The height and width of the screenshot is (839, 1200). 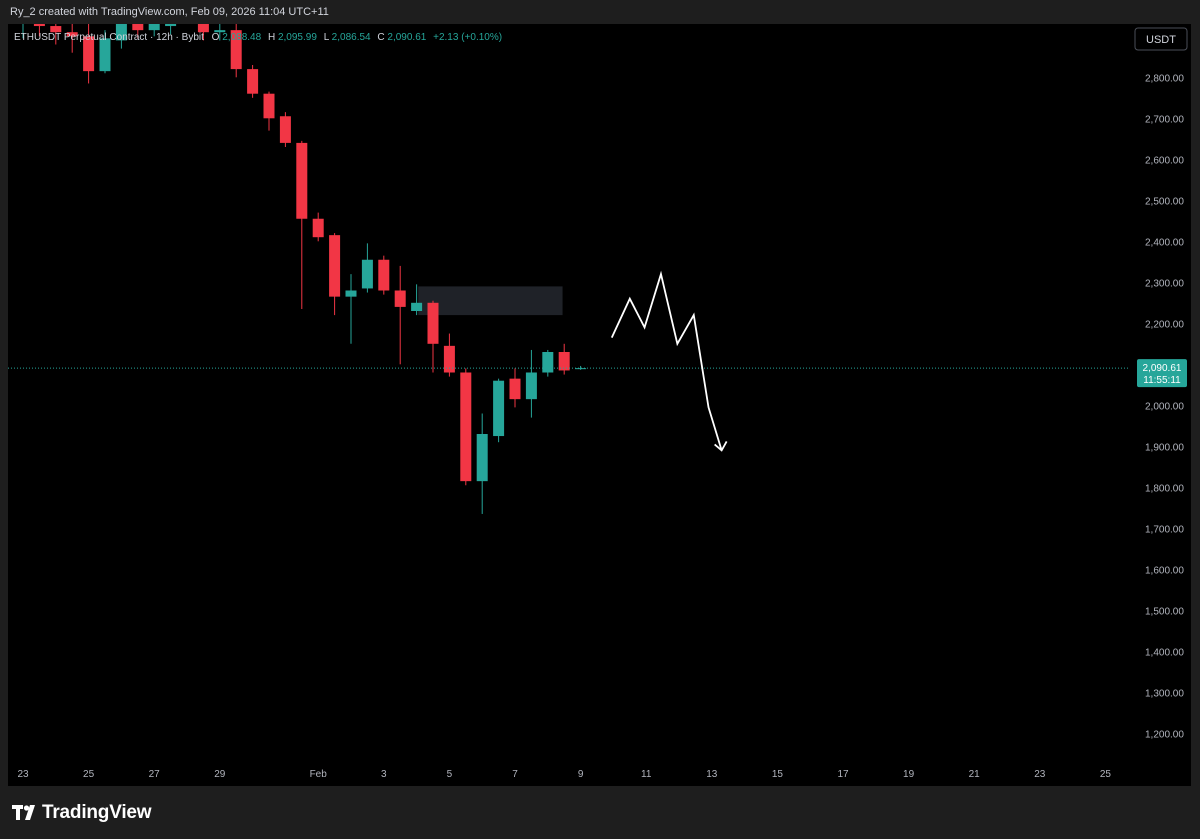 I want to click on legend-high-value: 2,095.99, so click(x=297, y=37).